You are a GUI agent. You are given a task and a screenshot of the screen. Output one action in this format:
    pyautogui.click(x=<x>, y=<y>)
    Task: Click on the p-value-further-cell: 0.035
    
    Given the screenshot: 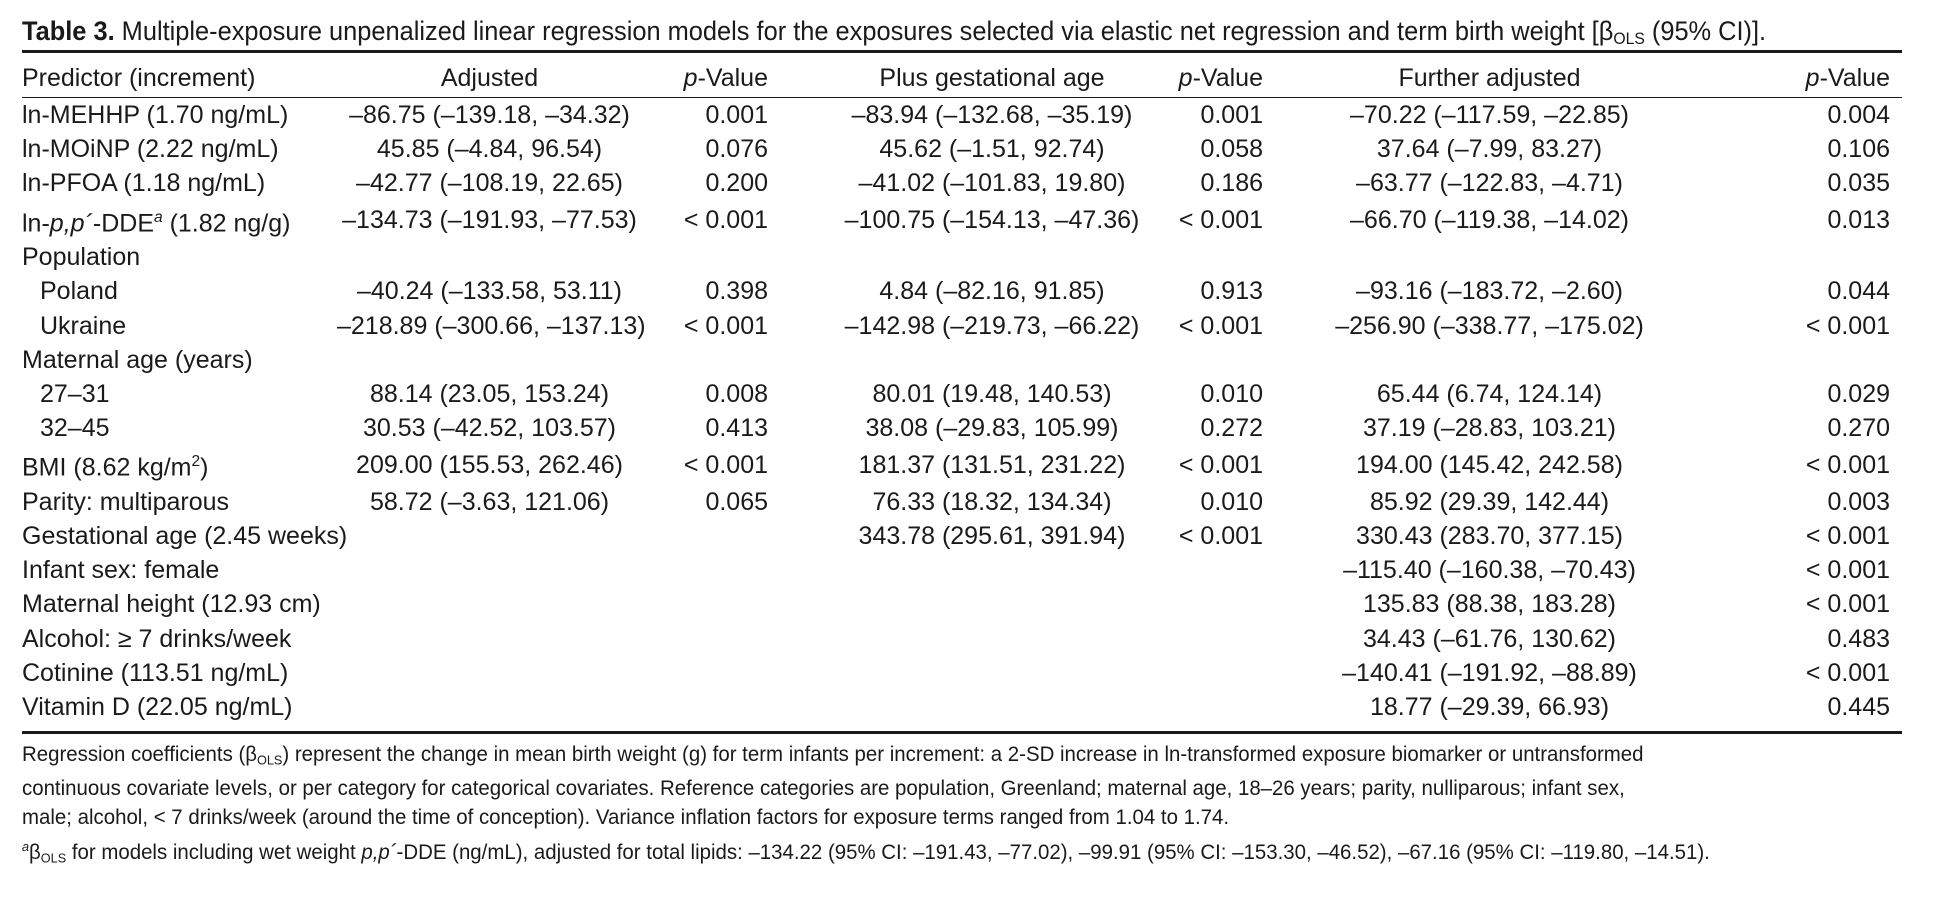 What is the action you would take?
    pyautogui.click(x=1858, y=183)
    